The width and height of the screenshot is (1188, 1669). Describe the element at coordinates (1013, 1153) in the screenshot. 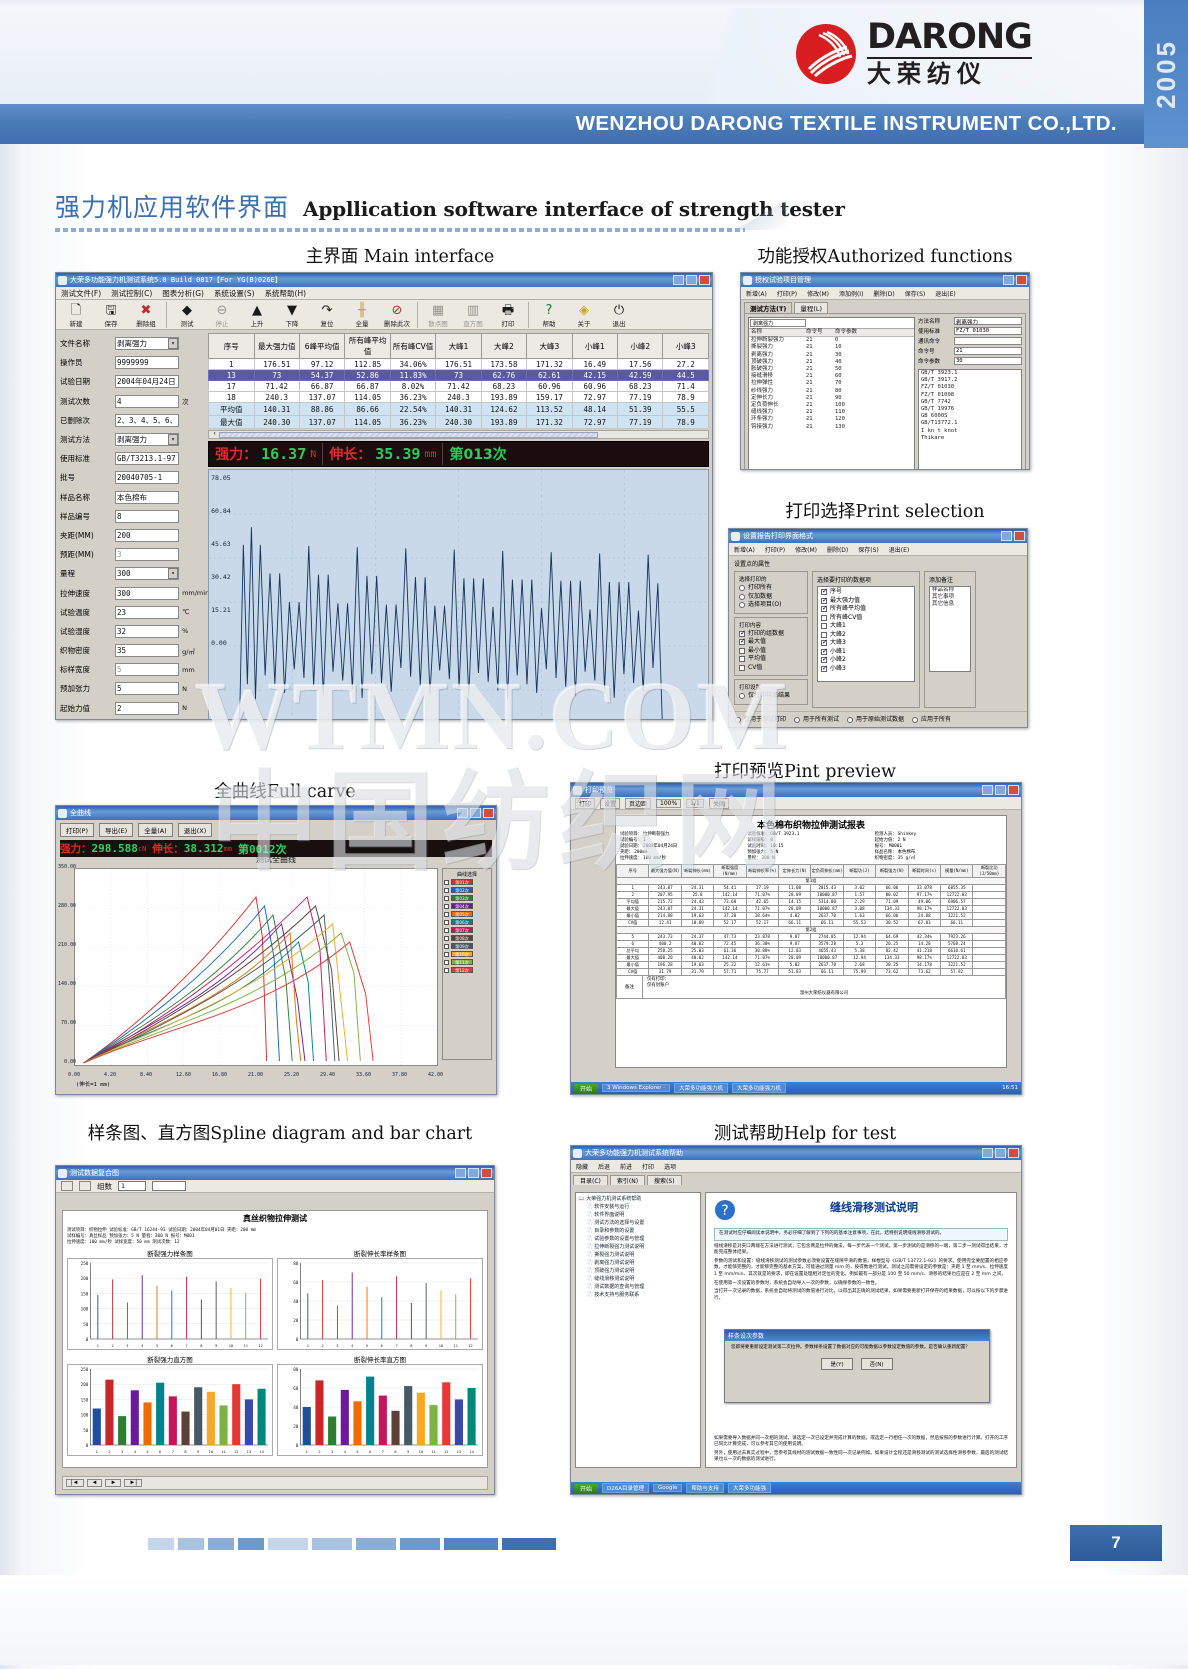

I see `help-close-button` at that location.